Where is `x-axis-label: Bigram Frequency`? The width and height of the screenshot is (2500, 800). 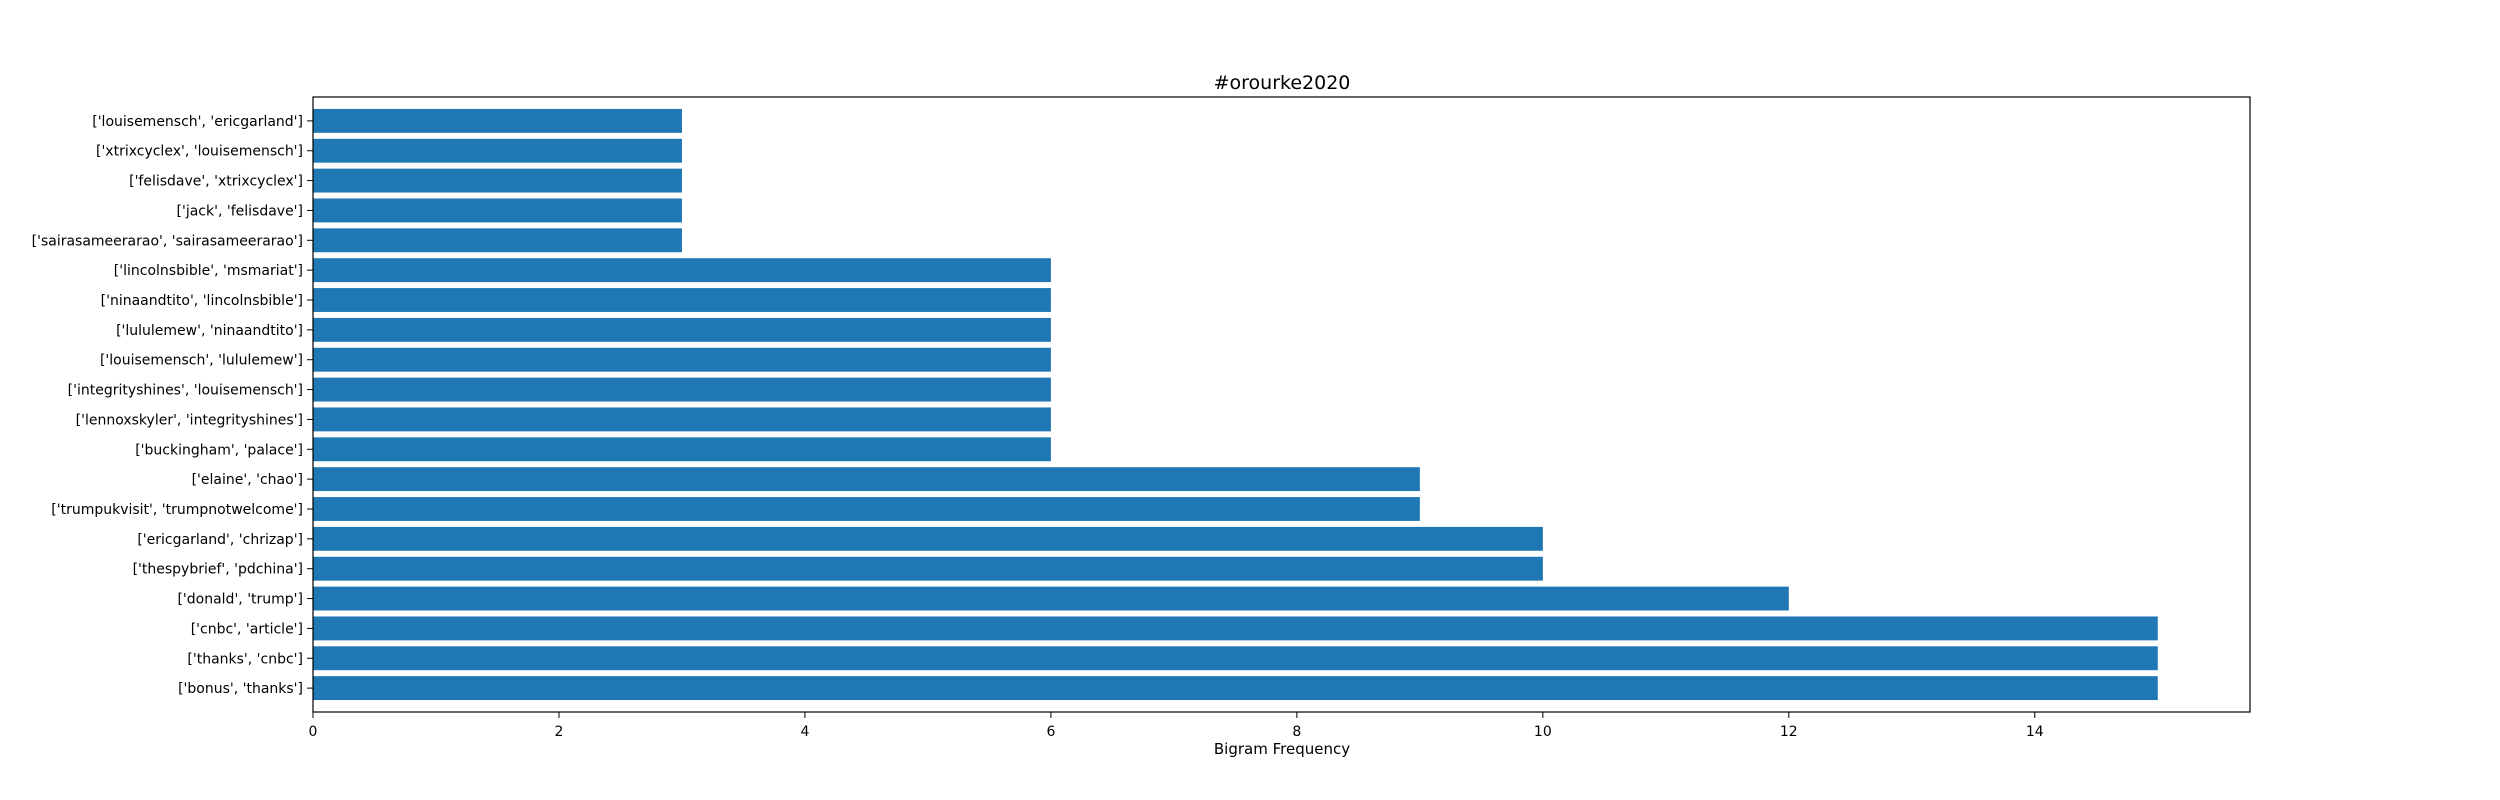 x-axis-label: Bigram Frequency is located at coordinates (1282, 749).